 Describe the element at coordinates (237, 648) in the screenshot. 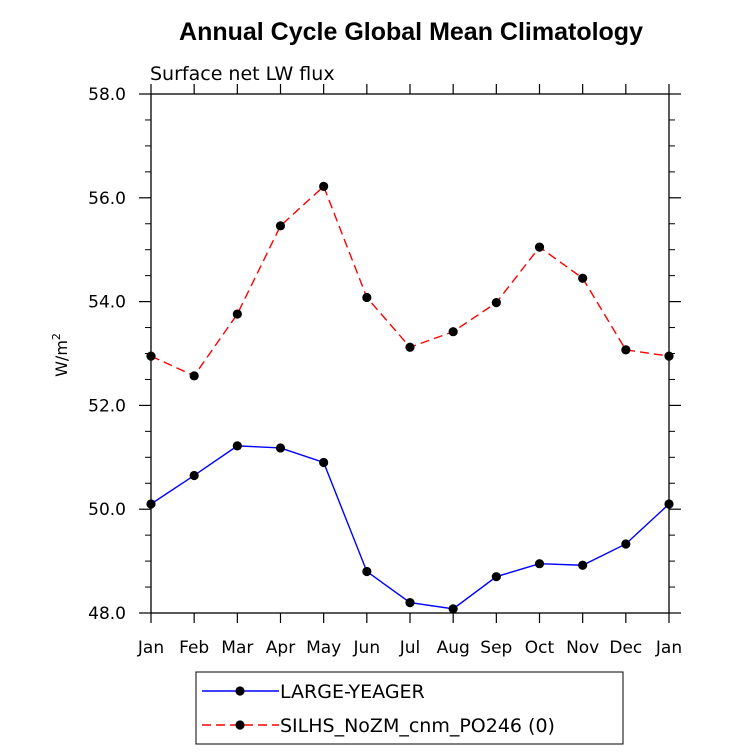

I see `x-tick-label: Mar` at that location.